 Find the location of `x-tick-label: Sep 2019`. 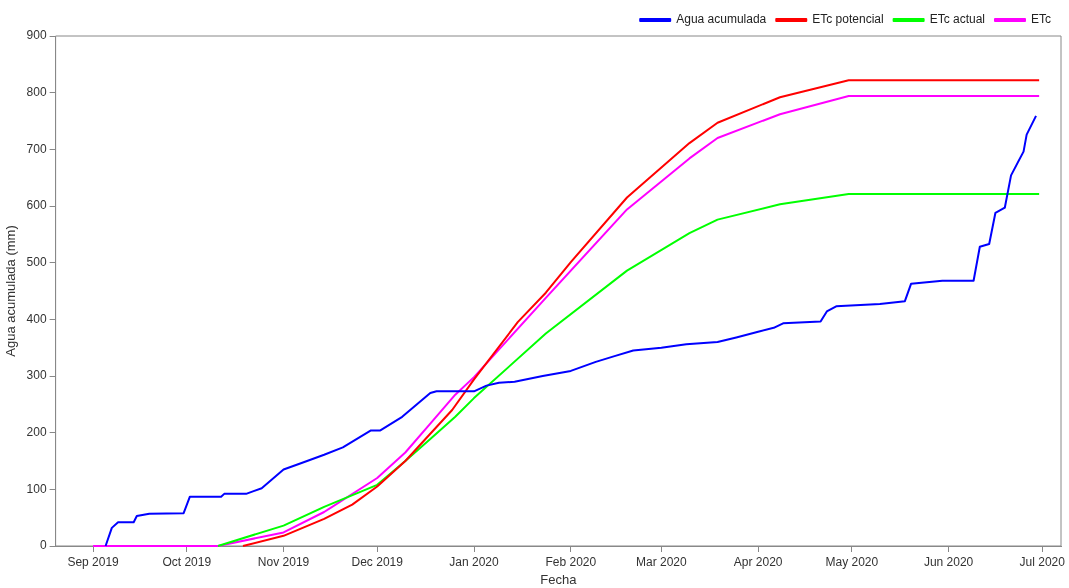

x-tick-label: Sep 2019 is located at coordinates (93, 561).